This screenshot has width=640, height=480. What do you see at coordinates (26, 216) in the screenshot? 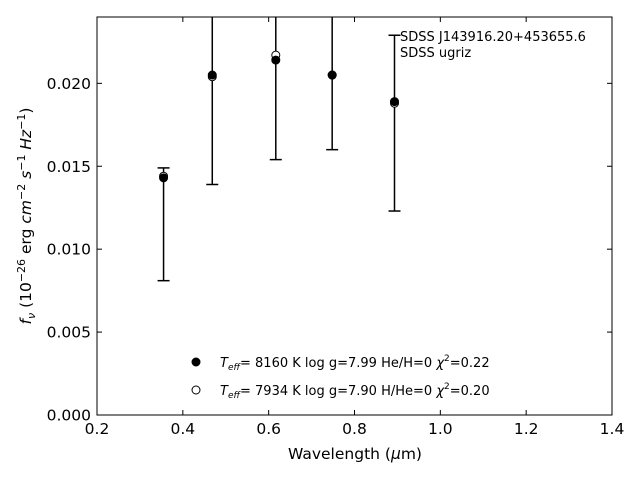
I see `y-axis-label: fν (10−26 erg cm−2 s−1 Hz−1)` at bounding box center [26, 216].